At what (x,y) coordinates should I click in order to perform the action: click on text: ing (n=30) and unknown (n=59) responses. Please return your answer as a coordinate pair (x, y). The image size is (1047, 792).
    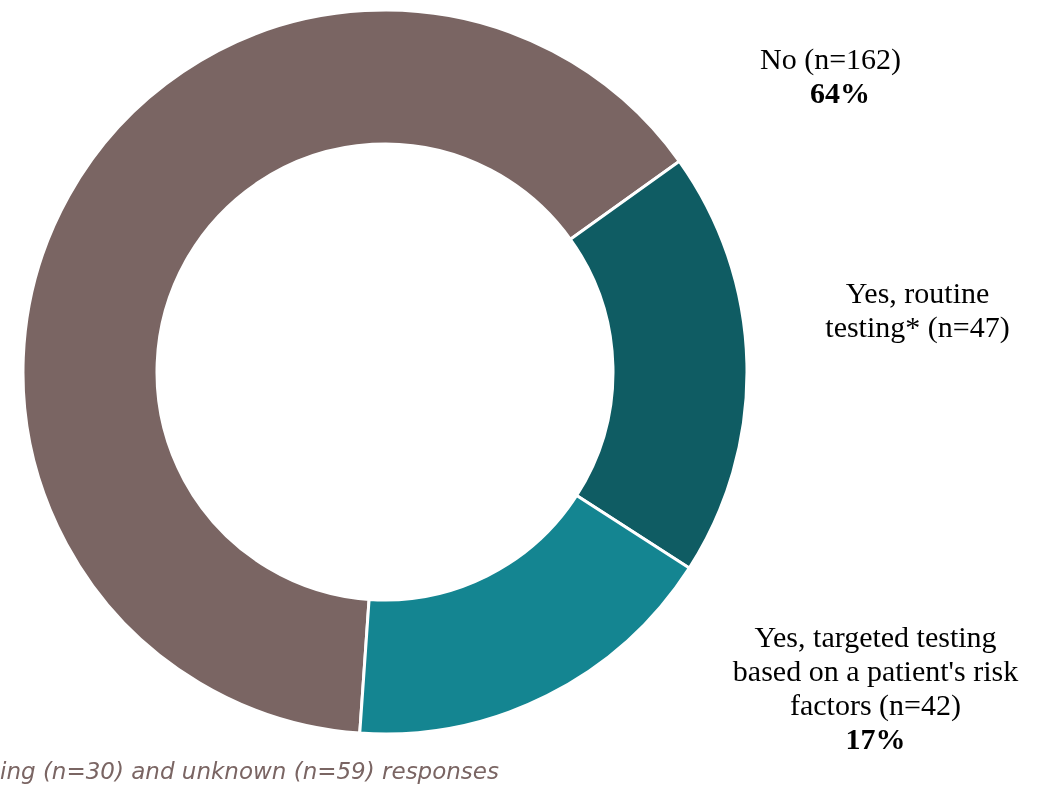
    Looking at the image, I should click on (249, 771).